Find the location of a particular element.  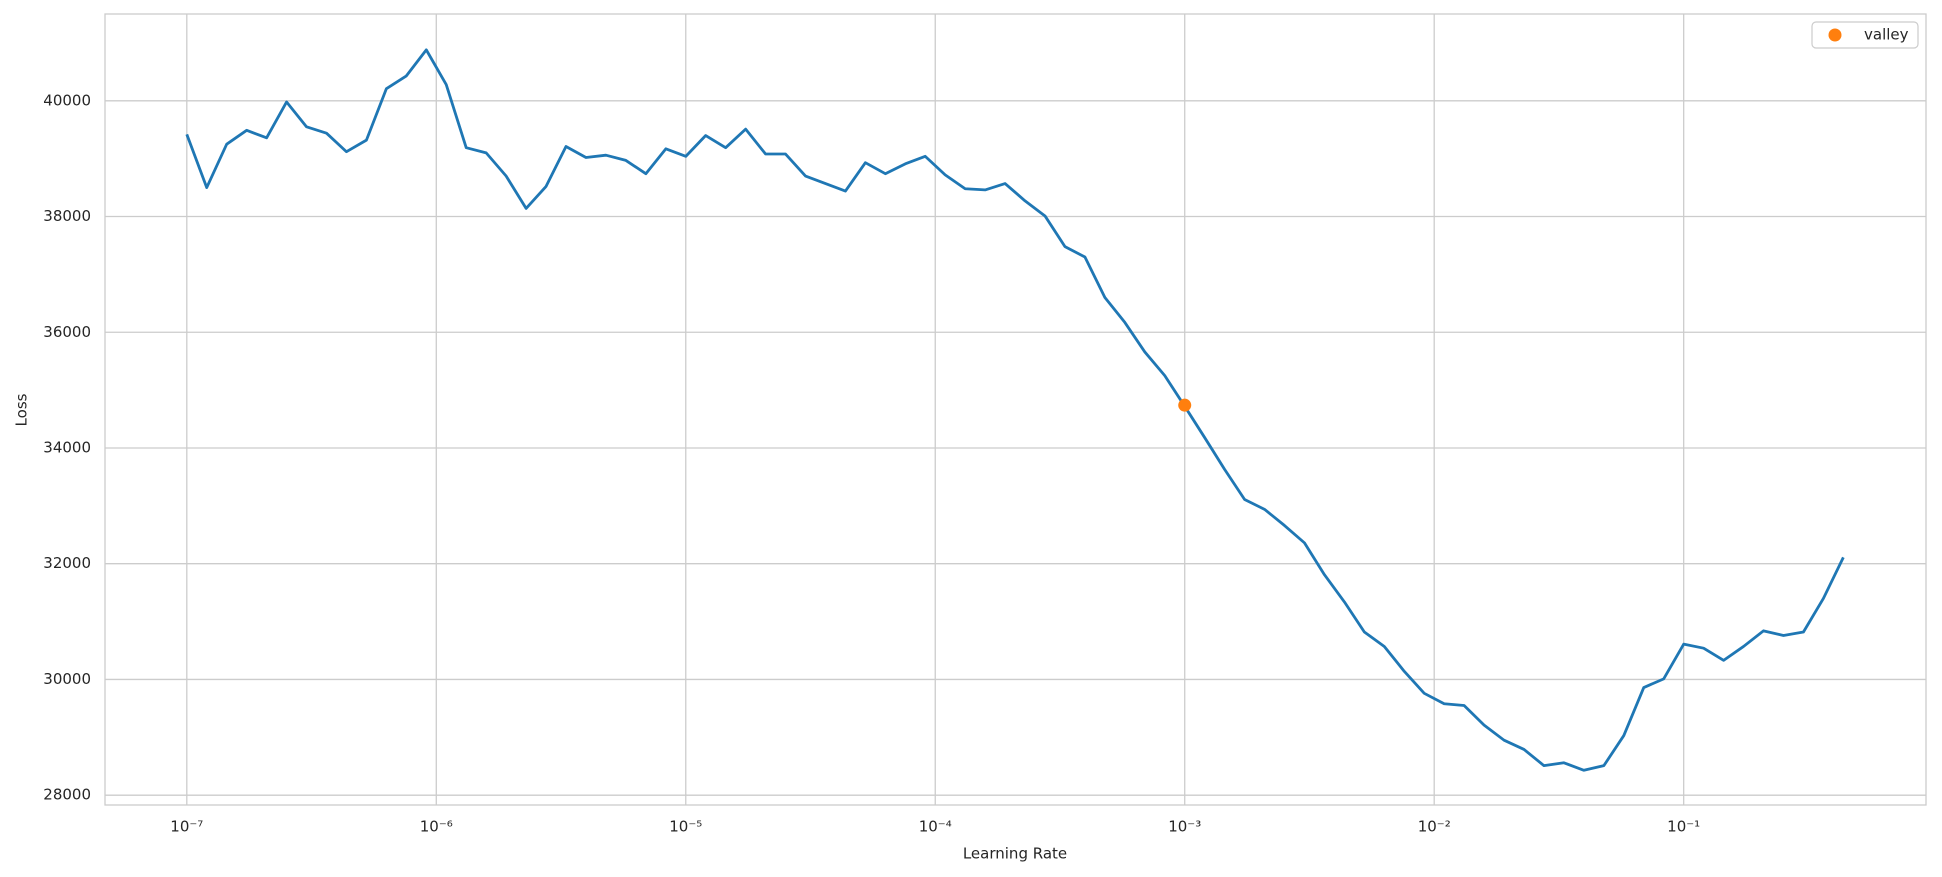

x-tick-label: 10⁻² is located at coordinates (1434, 827).